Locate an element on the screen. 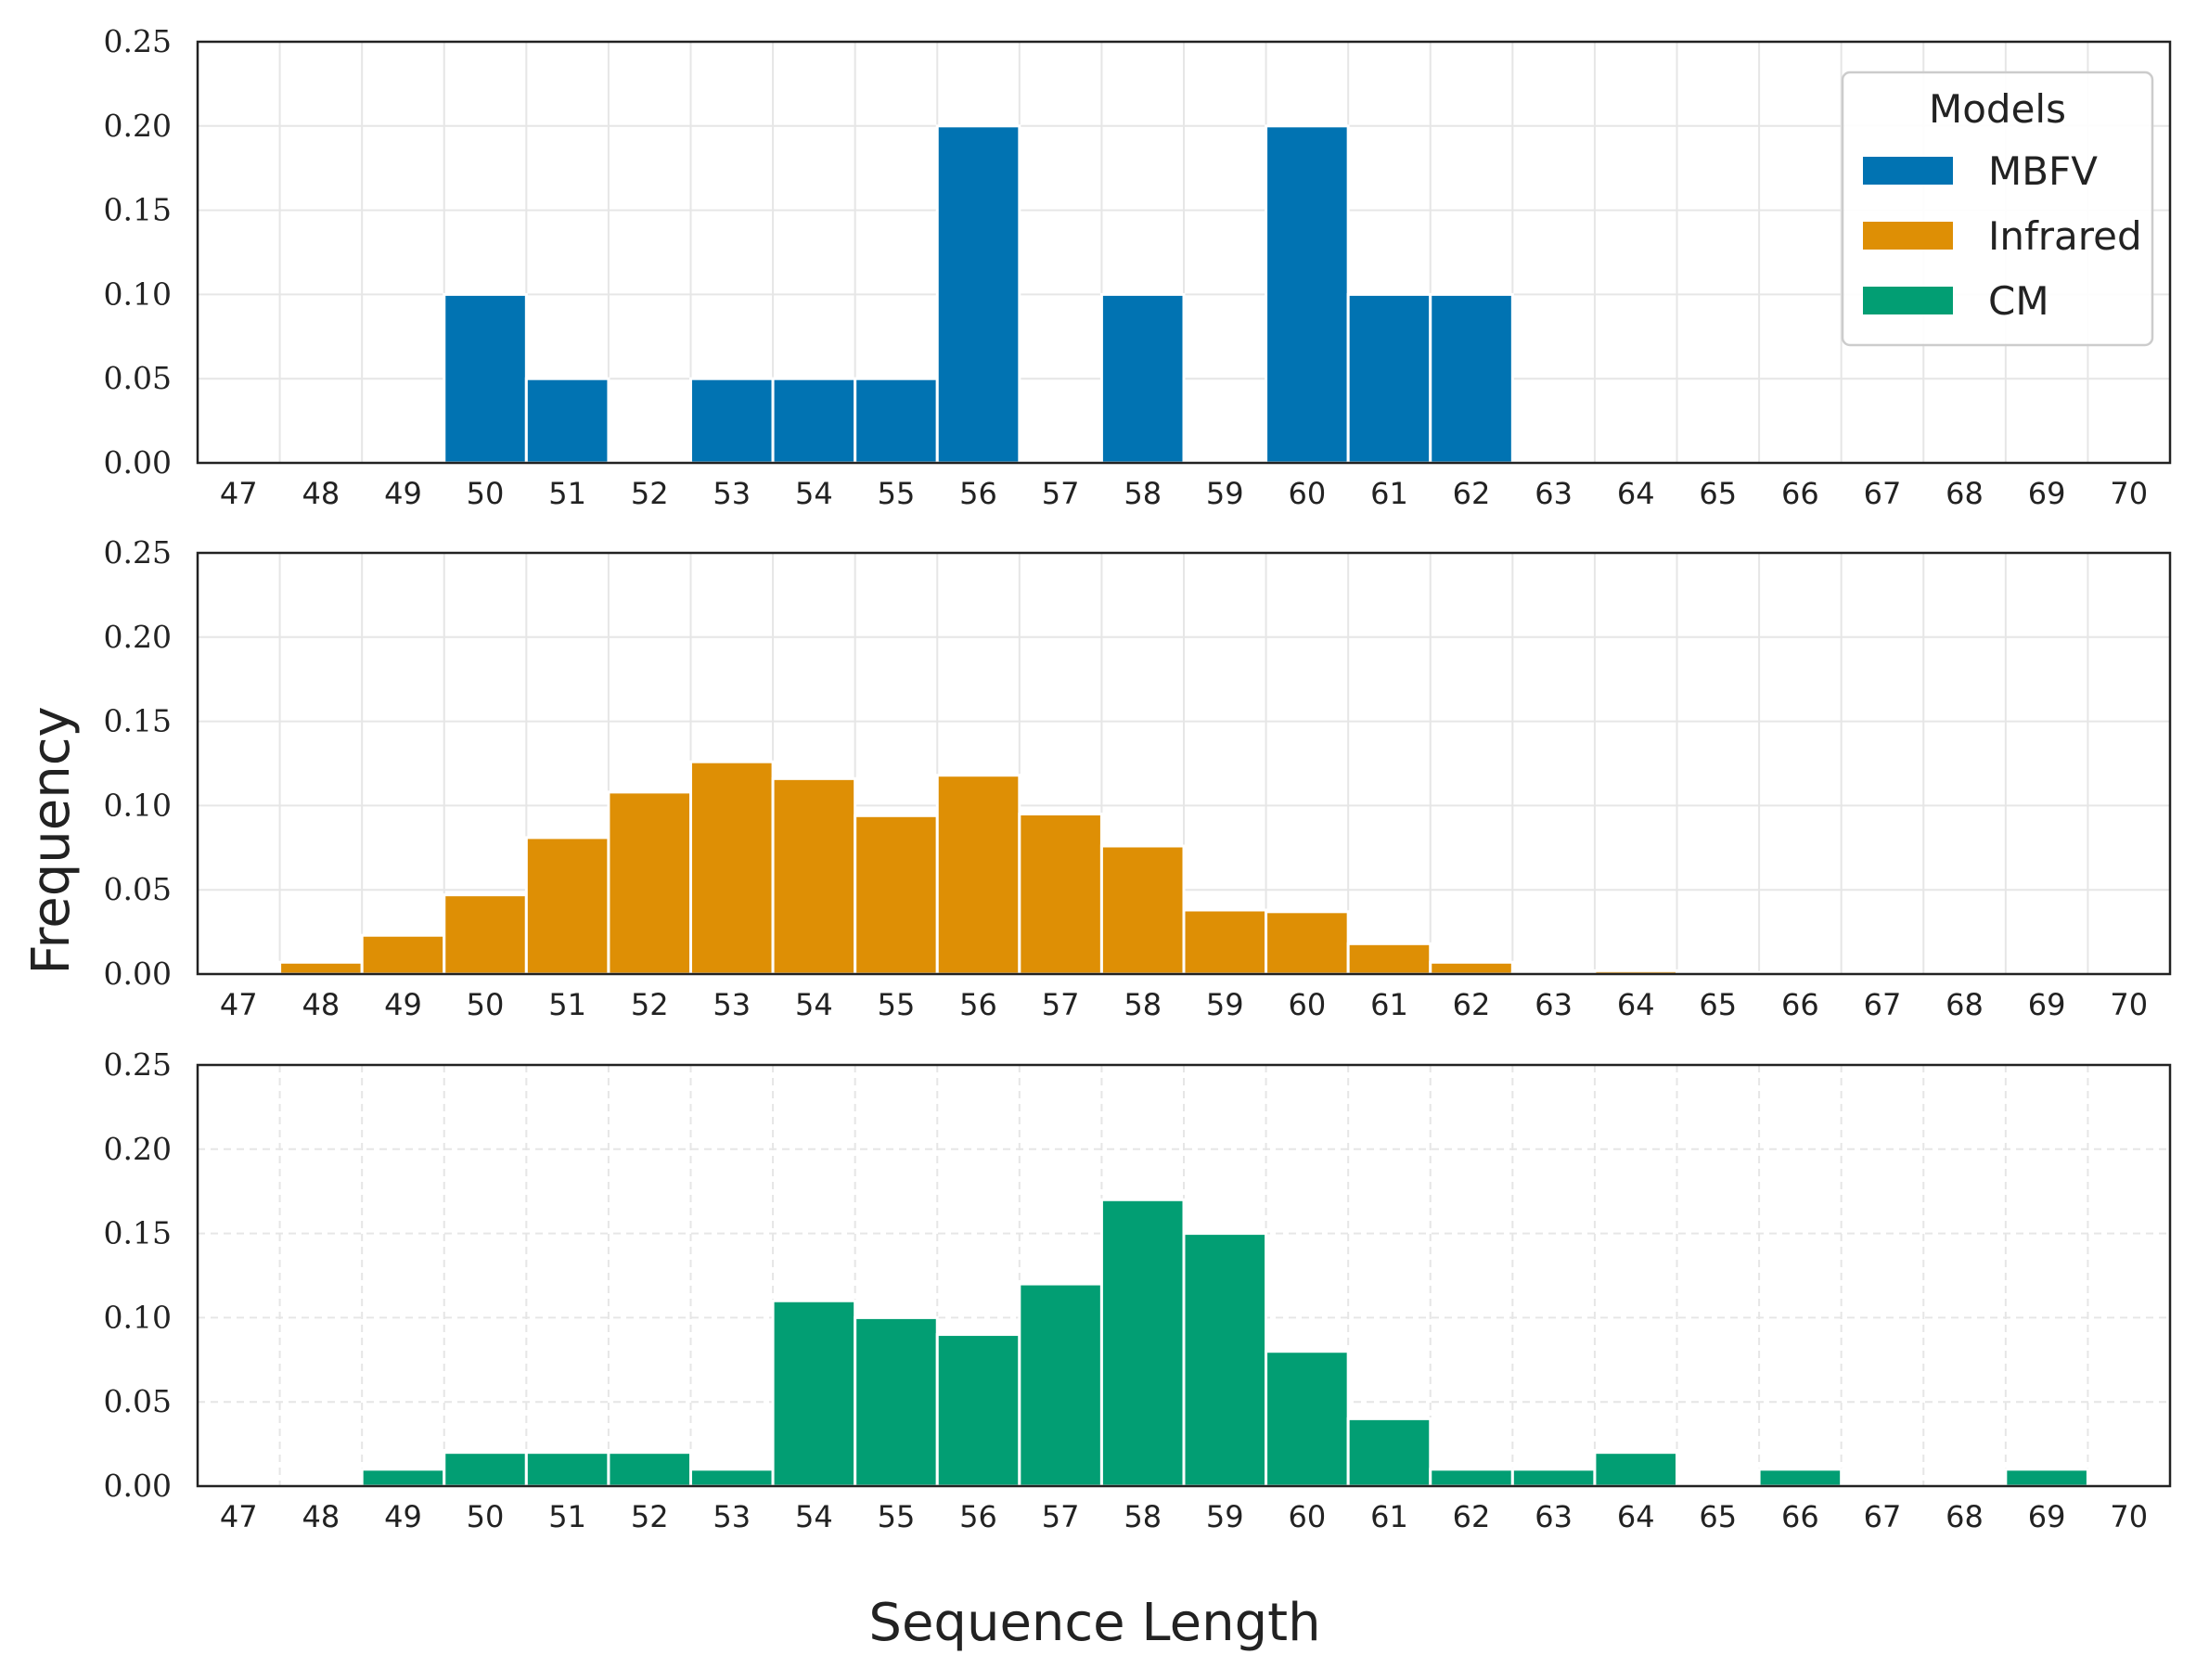 Image resolution: width=2196 pixels, height=1680 pixels. x-tick-label: 47 is located at coordinates (239, 1516).